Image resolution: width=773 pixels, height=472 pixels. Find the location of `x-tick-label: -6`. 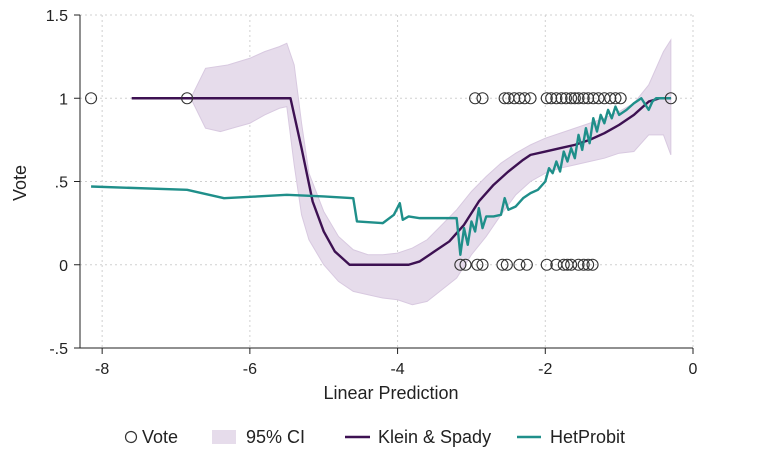

x-tick-label: -6 is located at coordinates (250, 369).